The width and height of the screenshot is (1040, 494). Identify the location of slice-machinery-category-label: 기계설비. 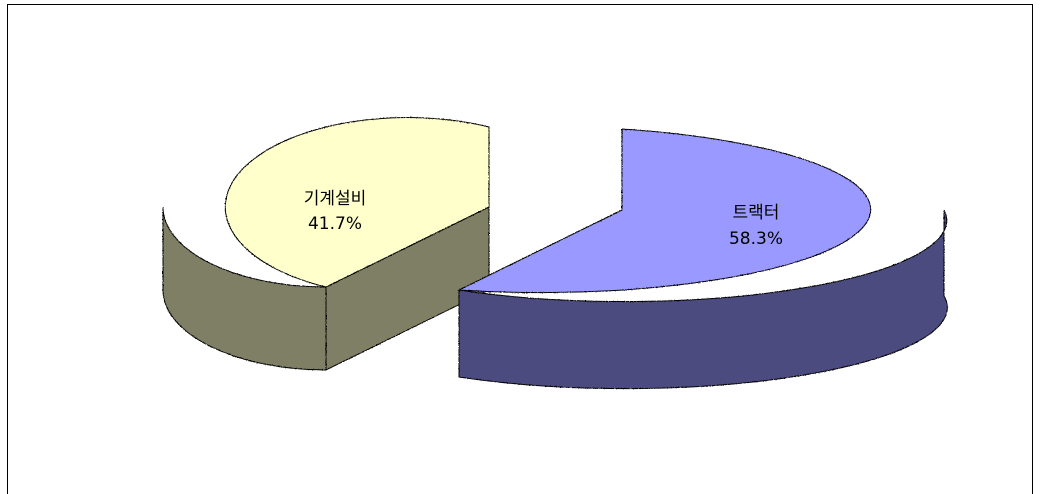
(335, 199).